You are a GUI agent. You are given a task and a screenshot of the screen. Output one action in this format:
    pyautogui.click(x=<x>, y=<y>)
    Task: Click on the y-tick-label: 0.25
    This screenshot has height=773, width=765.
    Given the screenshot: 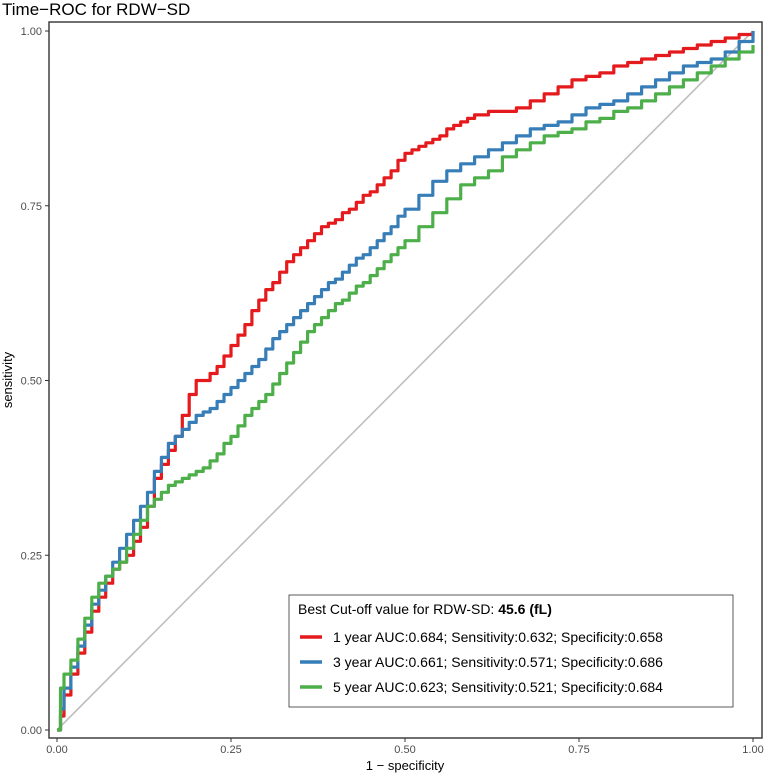 What is the action you would take?
    pyautogui.click(x=31, y=556)
    